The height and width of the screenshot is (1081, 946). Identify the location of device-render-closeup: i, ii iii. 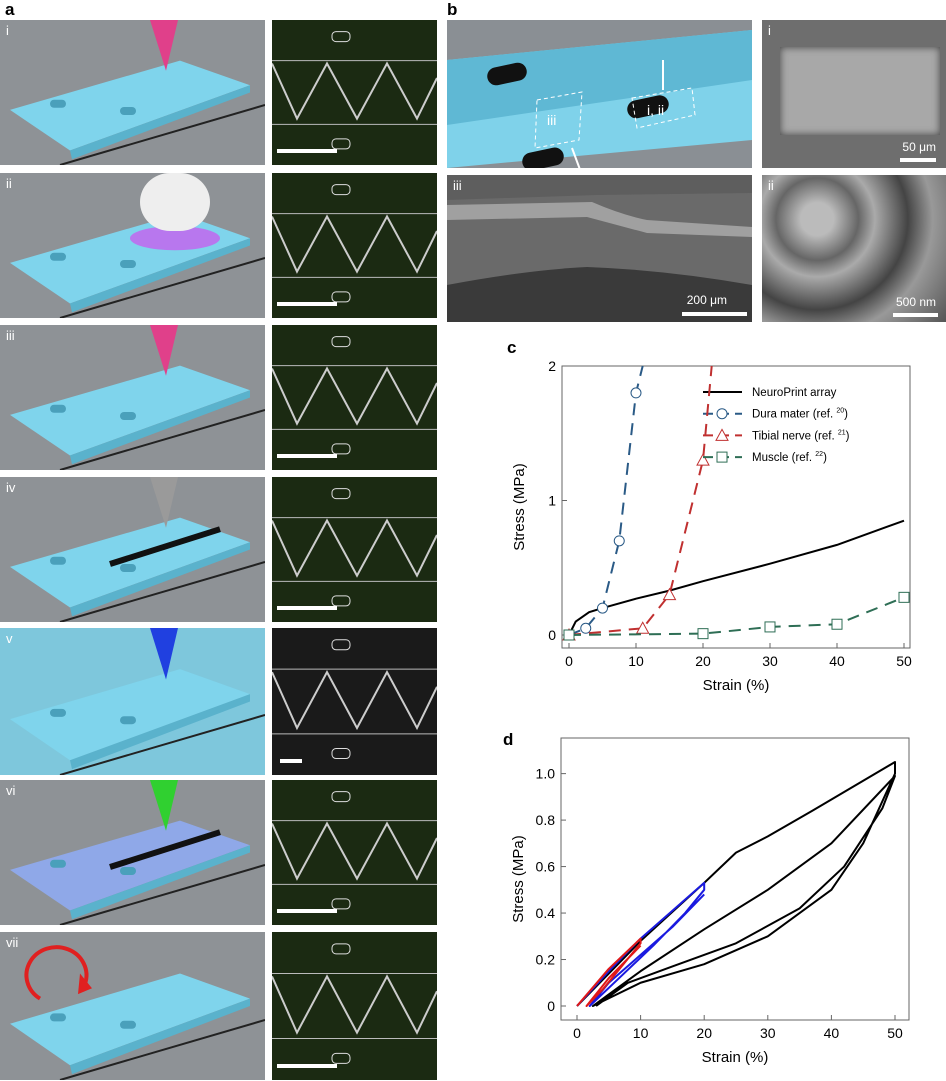
(599, 94).